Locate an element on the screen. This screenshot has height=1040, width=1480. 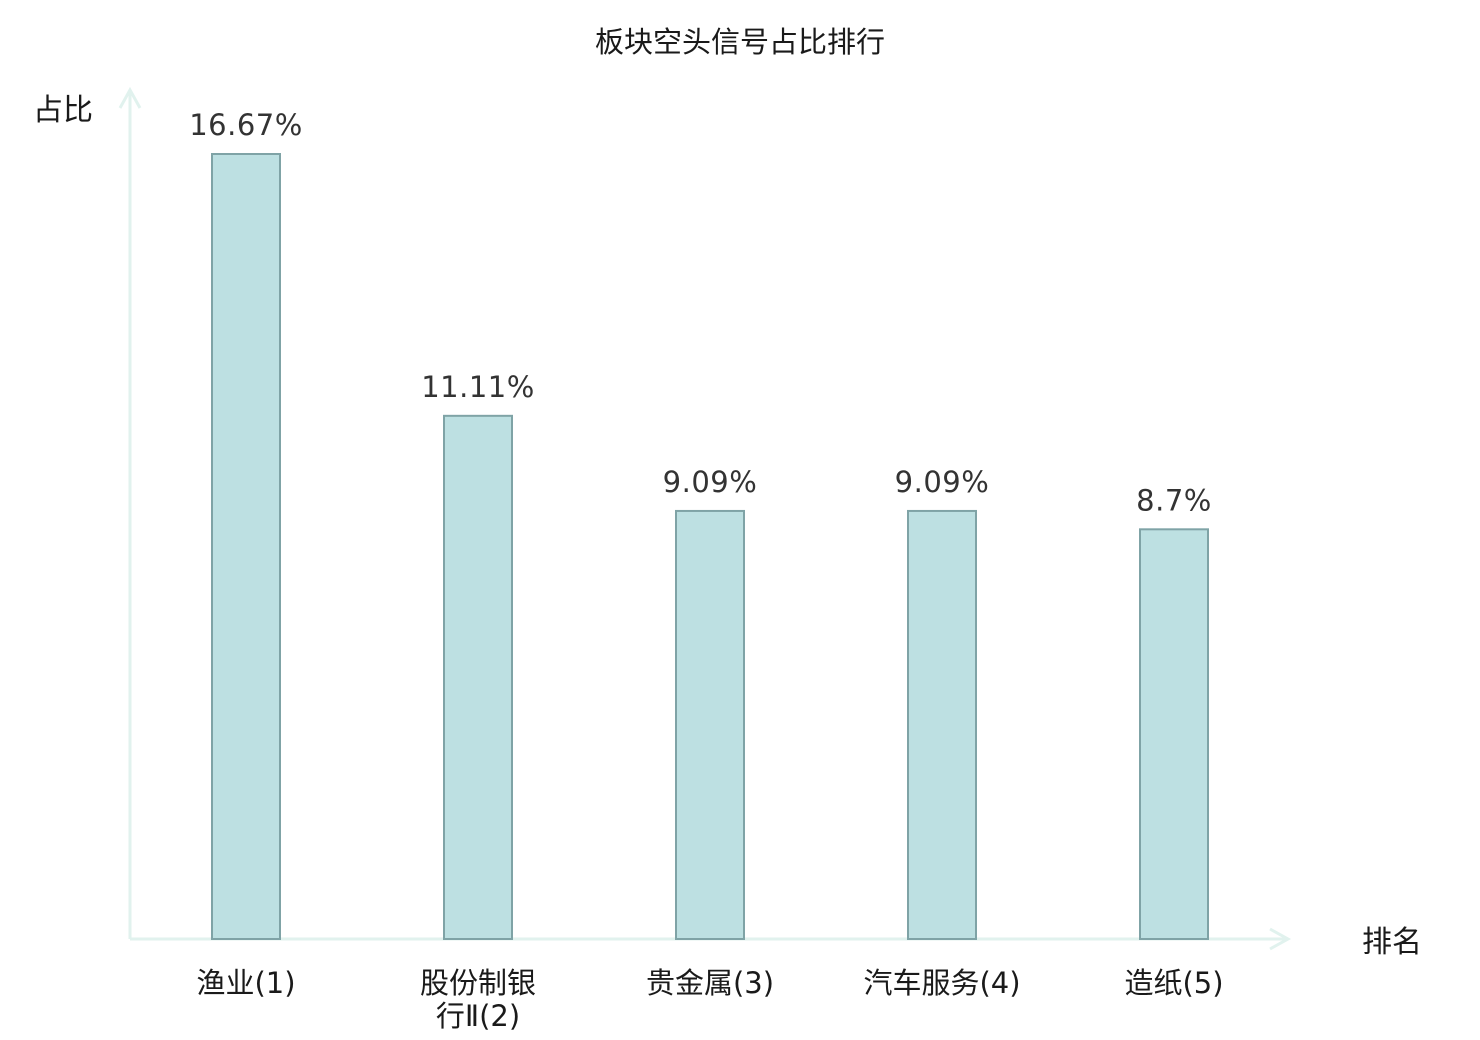
value-label: 16.67% is located at coordinates (246, 125).